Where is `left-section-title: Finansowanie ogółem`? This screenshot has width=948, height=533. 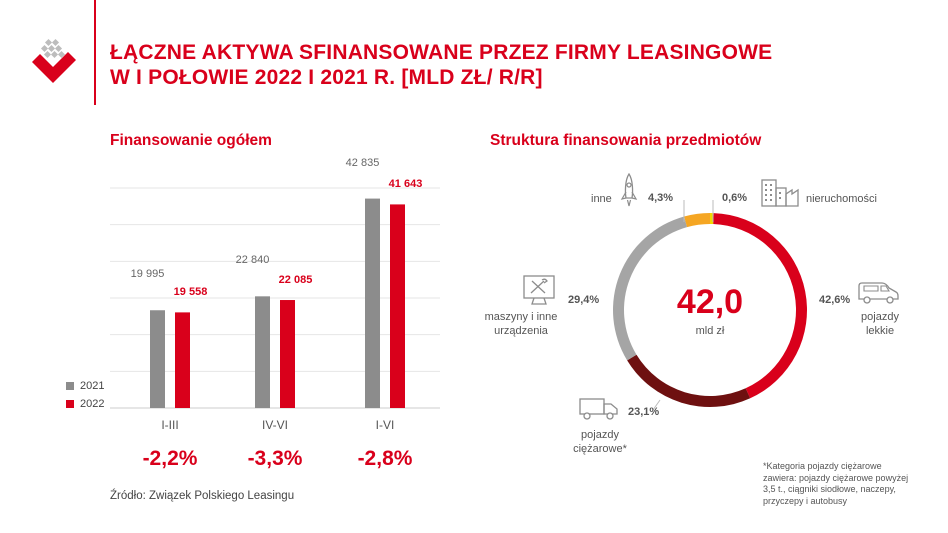
left-section-title: Finansowanie ogółem is located at coordinates (191, 140).